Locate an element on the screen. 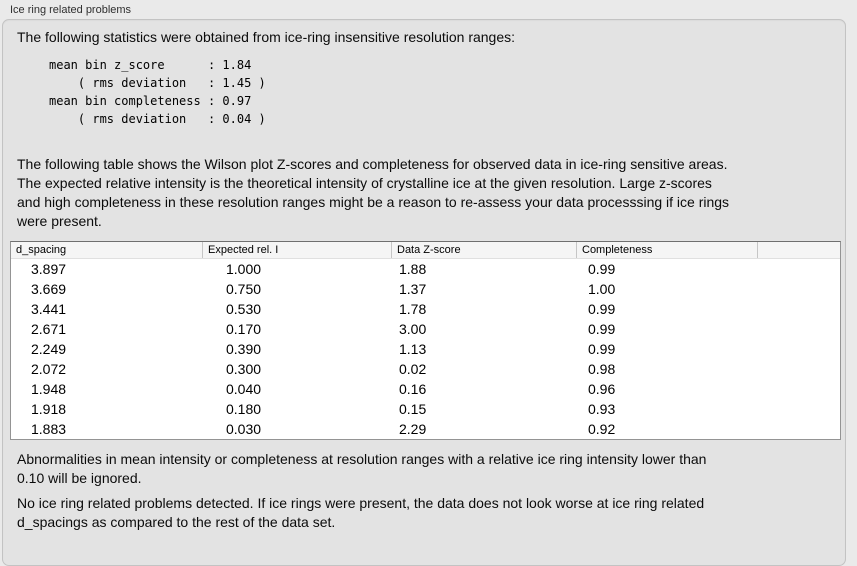 Image resolution: width=857 pixels, height=566 pixels. table-cell: 0.040 is located at coordinates (244, 389).